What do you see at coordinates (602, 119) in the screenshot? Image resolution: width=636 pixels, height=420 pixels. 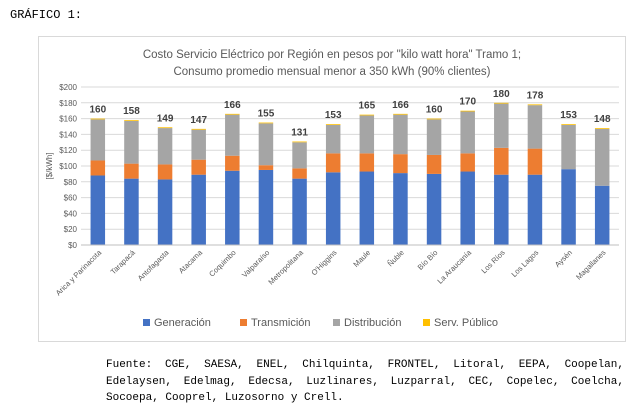 I see `total-label: 148` at bounding box center [602, 119].